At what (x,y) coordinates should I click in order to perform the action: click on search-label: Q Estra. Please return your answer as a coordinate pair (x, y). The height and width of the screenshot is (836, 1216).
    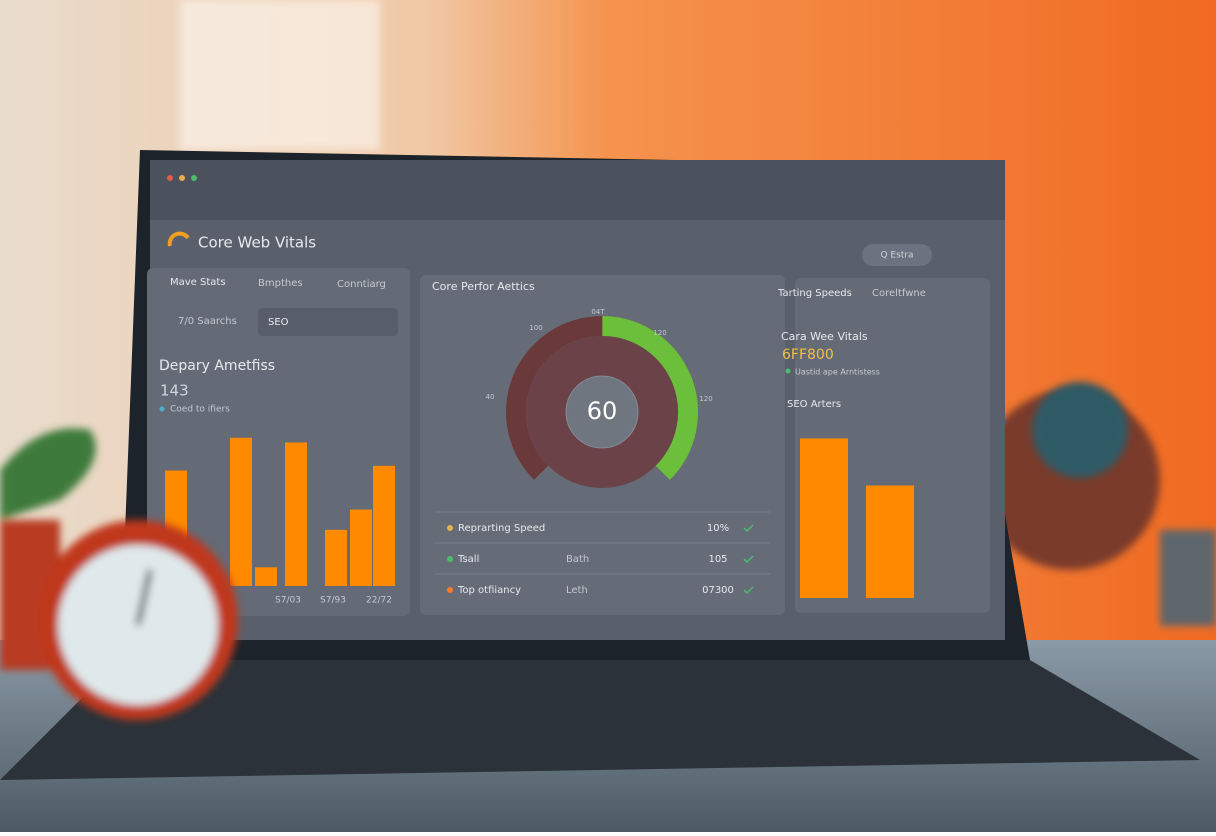
    Looking at the image, I should click on (896, 256).